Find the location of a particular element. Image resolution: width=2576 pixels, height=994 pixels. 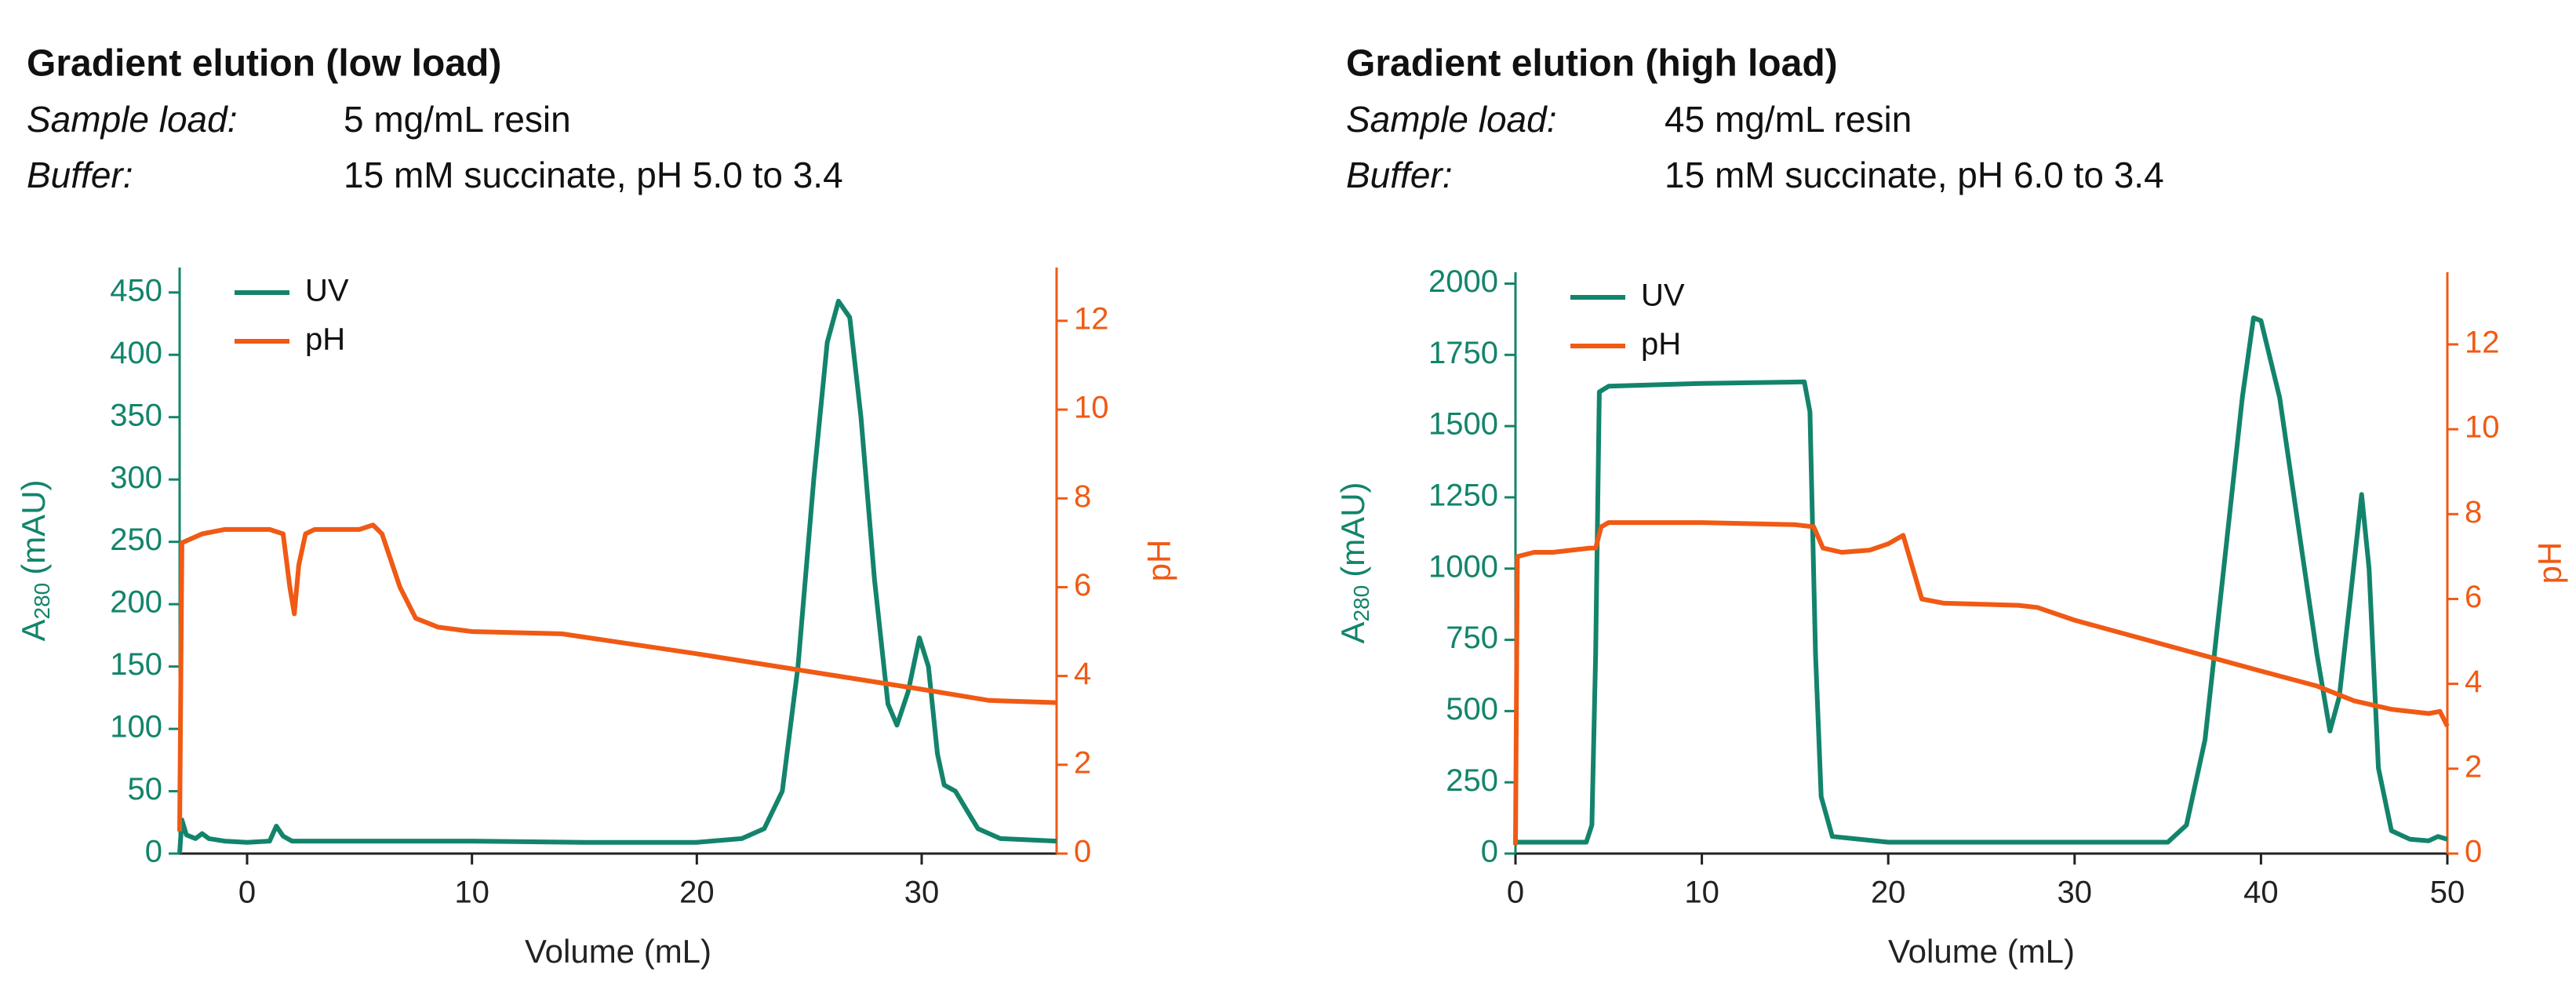

y-tick-label: 400 is located at coordinates (136, 353).